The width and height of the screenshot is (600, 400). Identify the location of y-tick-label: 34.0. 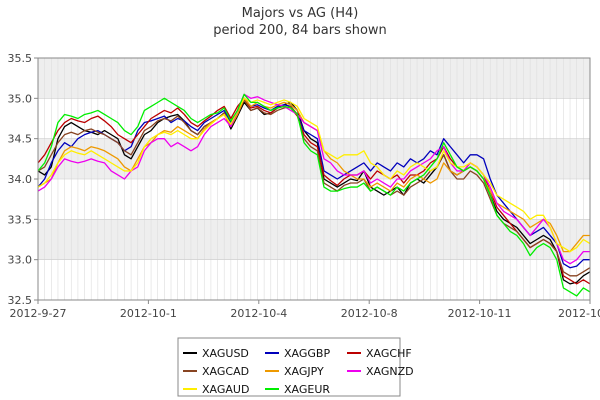
(20, 179).